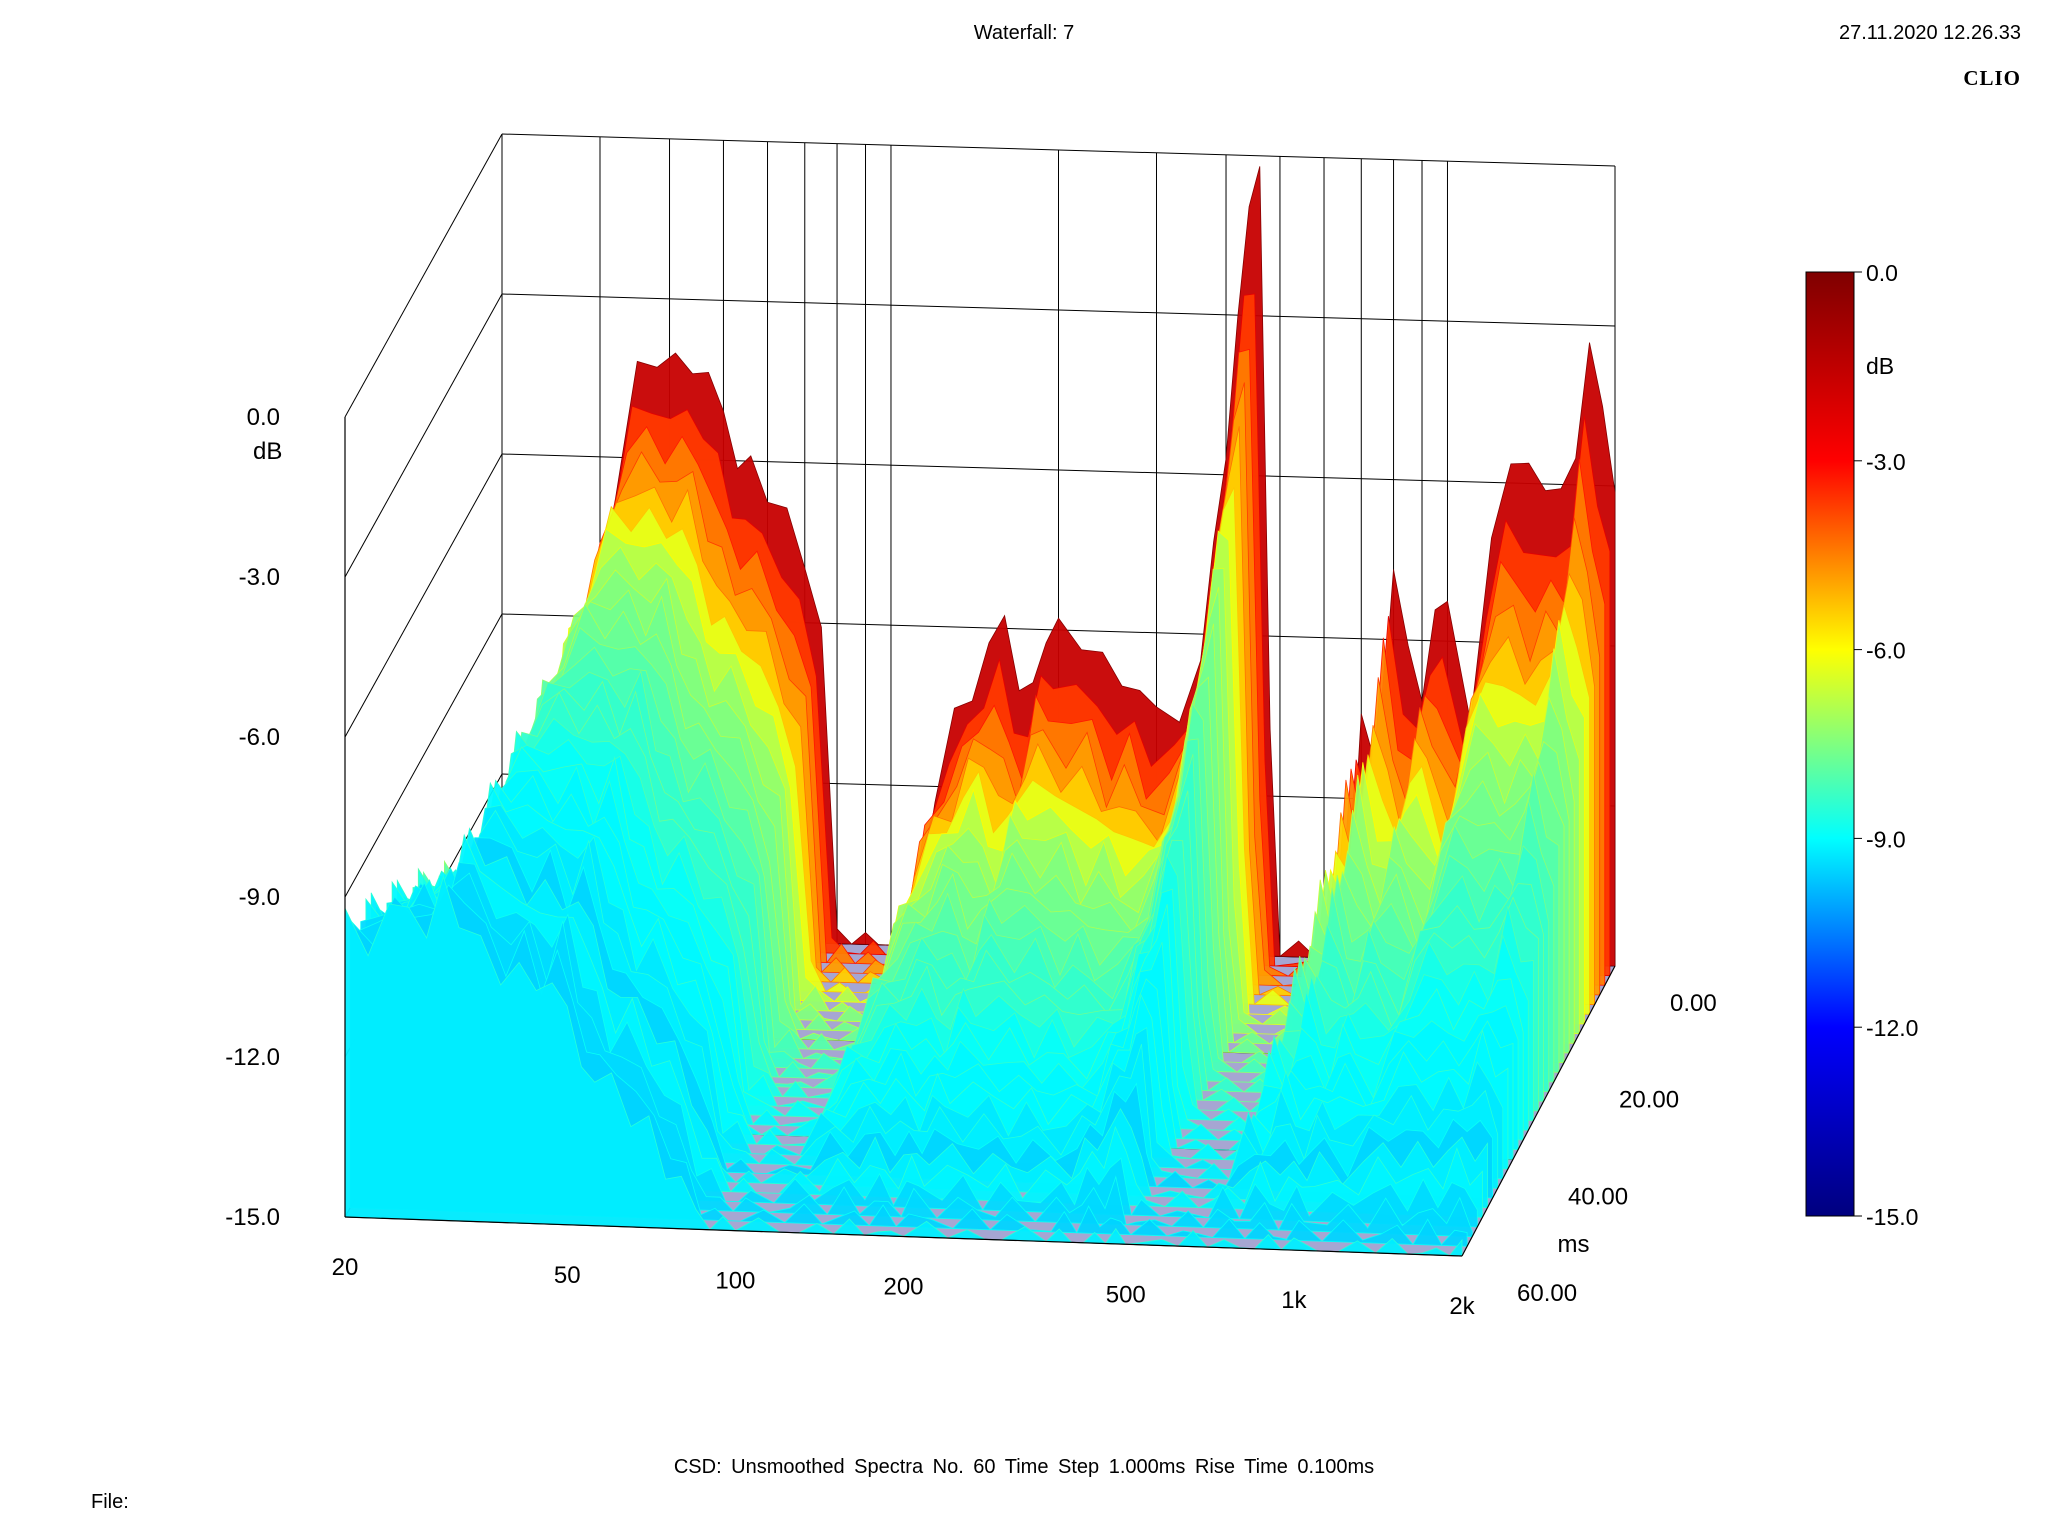  What do you see at coordinates (252, 1057) in the screenshot?
I see `y-tick-label: -12.0` at bounding box center [252, 1057].